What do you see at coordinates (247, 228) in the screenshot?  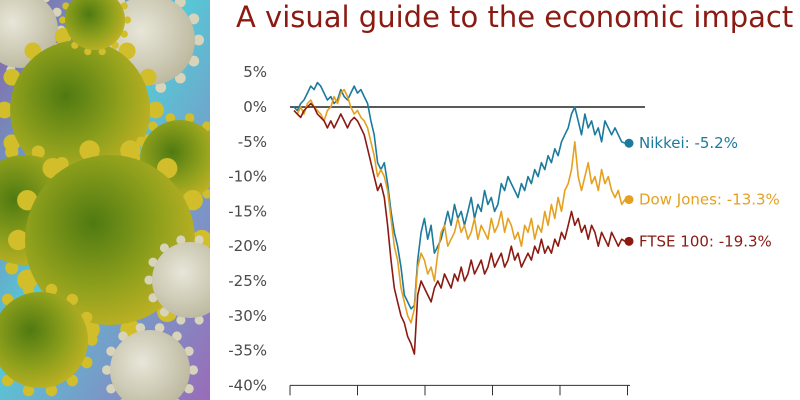 I see `y-axis: 5% 0% -5% -10% -15% -20% -25% -30% -35% -40%` at bounding box center [247, 228].